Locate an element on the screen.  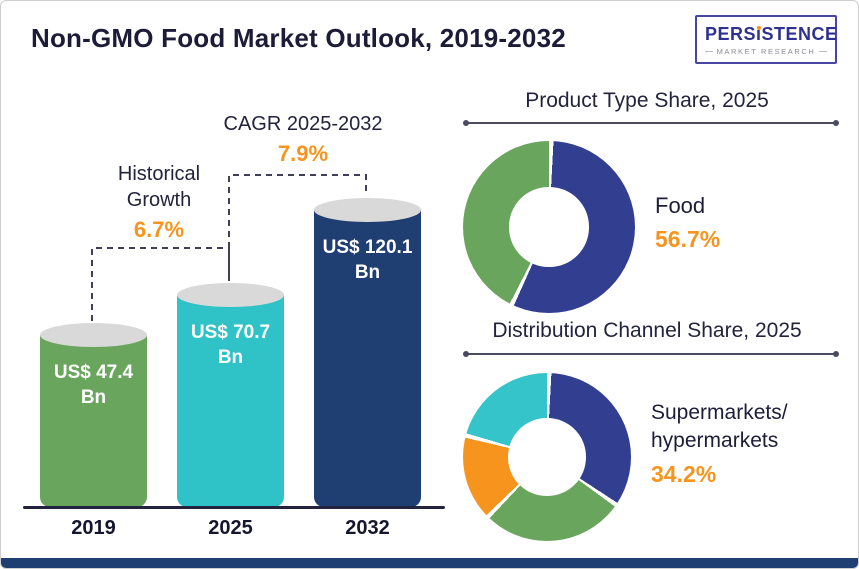
bar-2025-value-label: US$ 70.7 Bn is located at coordinates (230, 345).